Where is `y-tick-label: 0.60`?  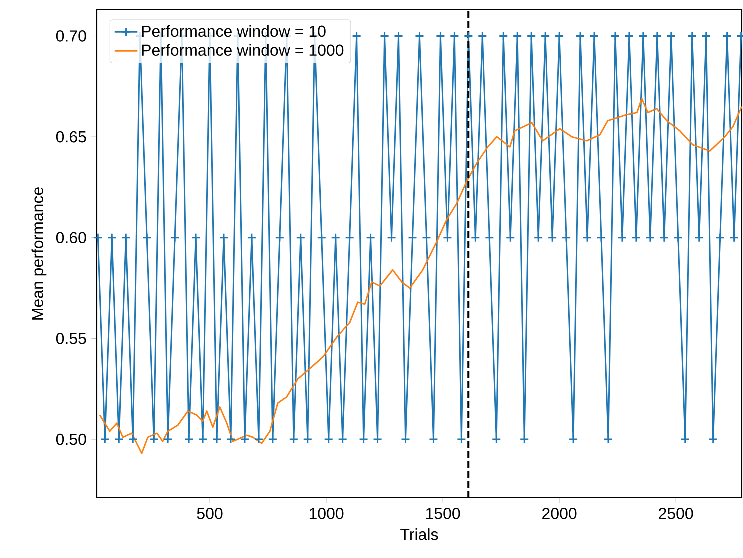
y-tick-label: 0.60 is located at coordinates (71, 238).